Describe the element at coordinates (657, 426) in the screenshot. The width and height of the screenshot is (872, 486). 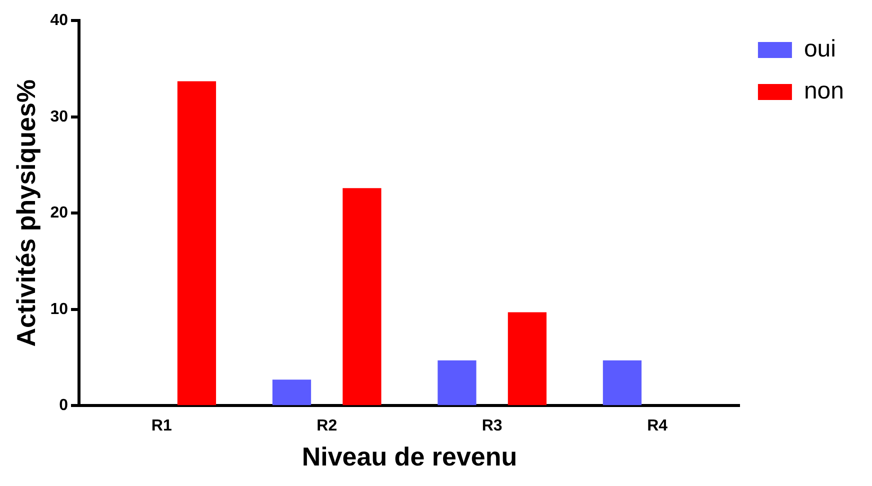
I see `x-tick-label: R4` at that location.